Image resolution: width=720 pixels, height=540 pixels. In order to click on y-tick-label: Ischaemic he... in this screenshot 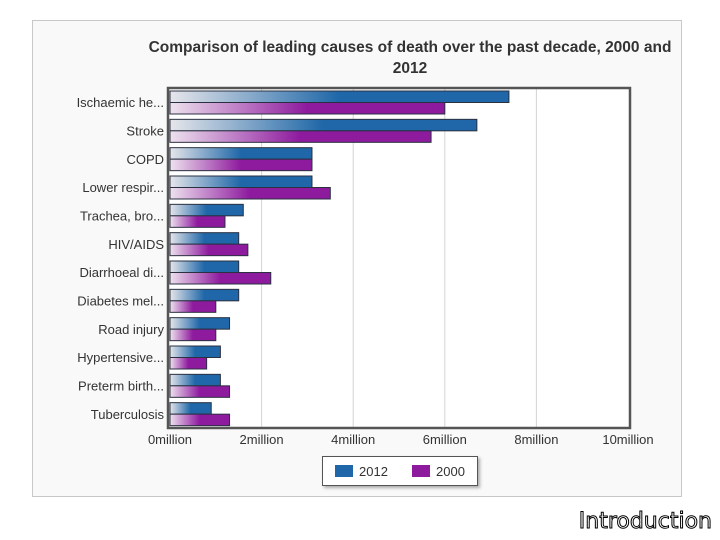, I will do `click(120, 102)`.